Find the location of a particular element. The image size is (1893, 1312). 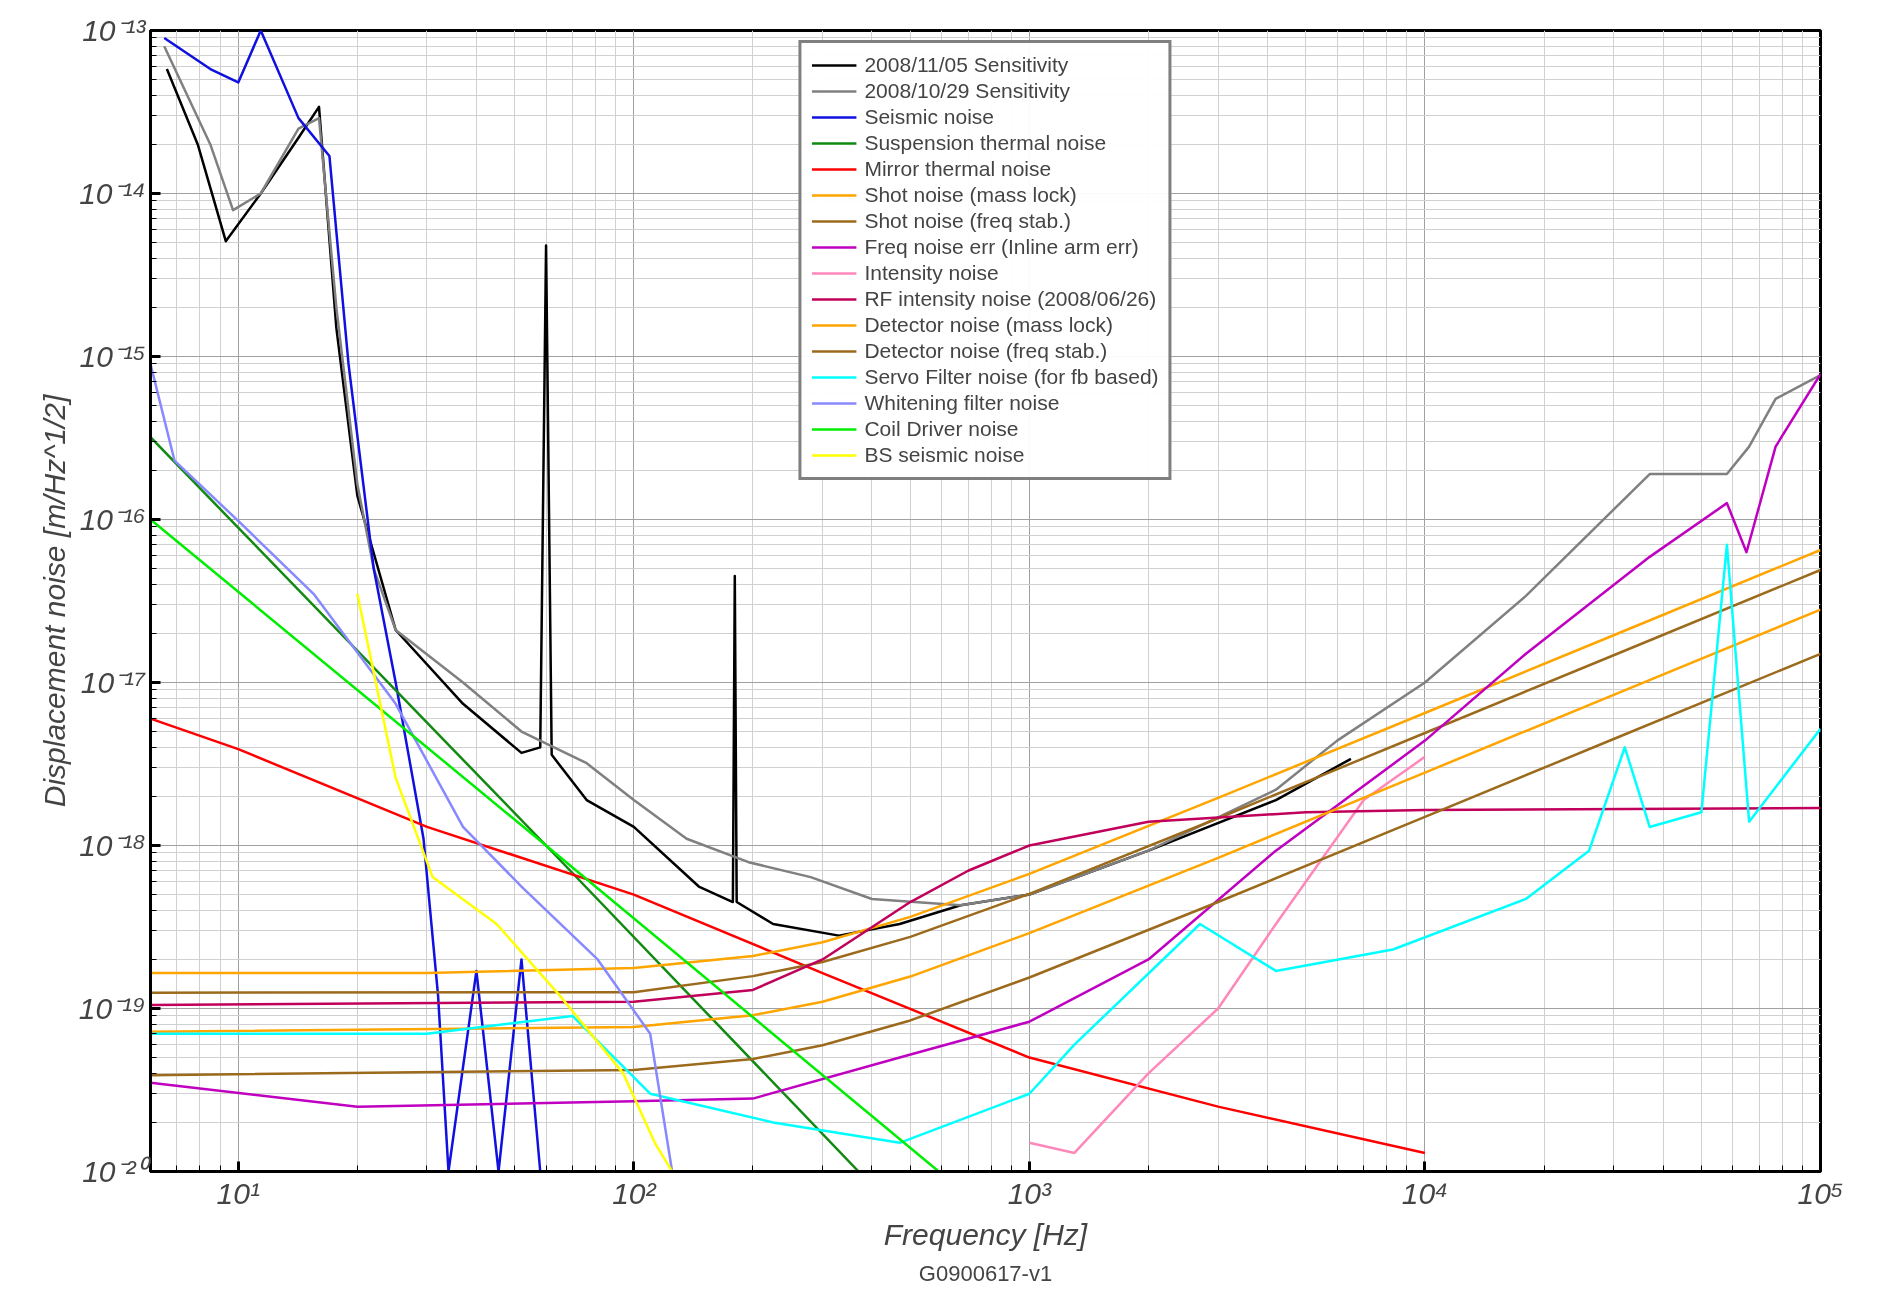

y-tick-label: 10⁻¹³ is located at coordinates (114, 30).